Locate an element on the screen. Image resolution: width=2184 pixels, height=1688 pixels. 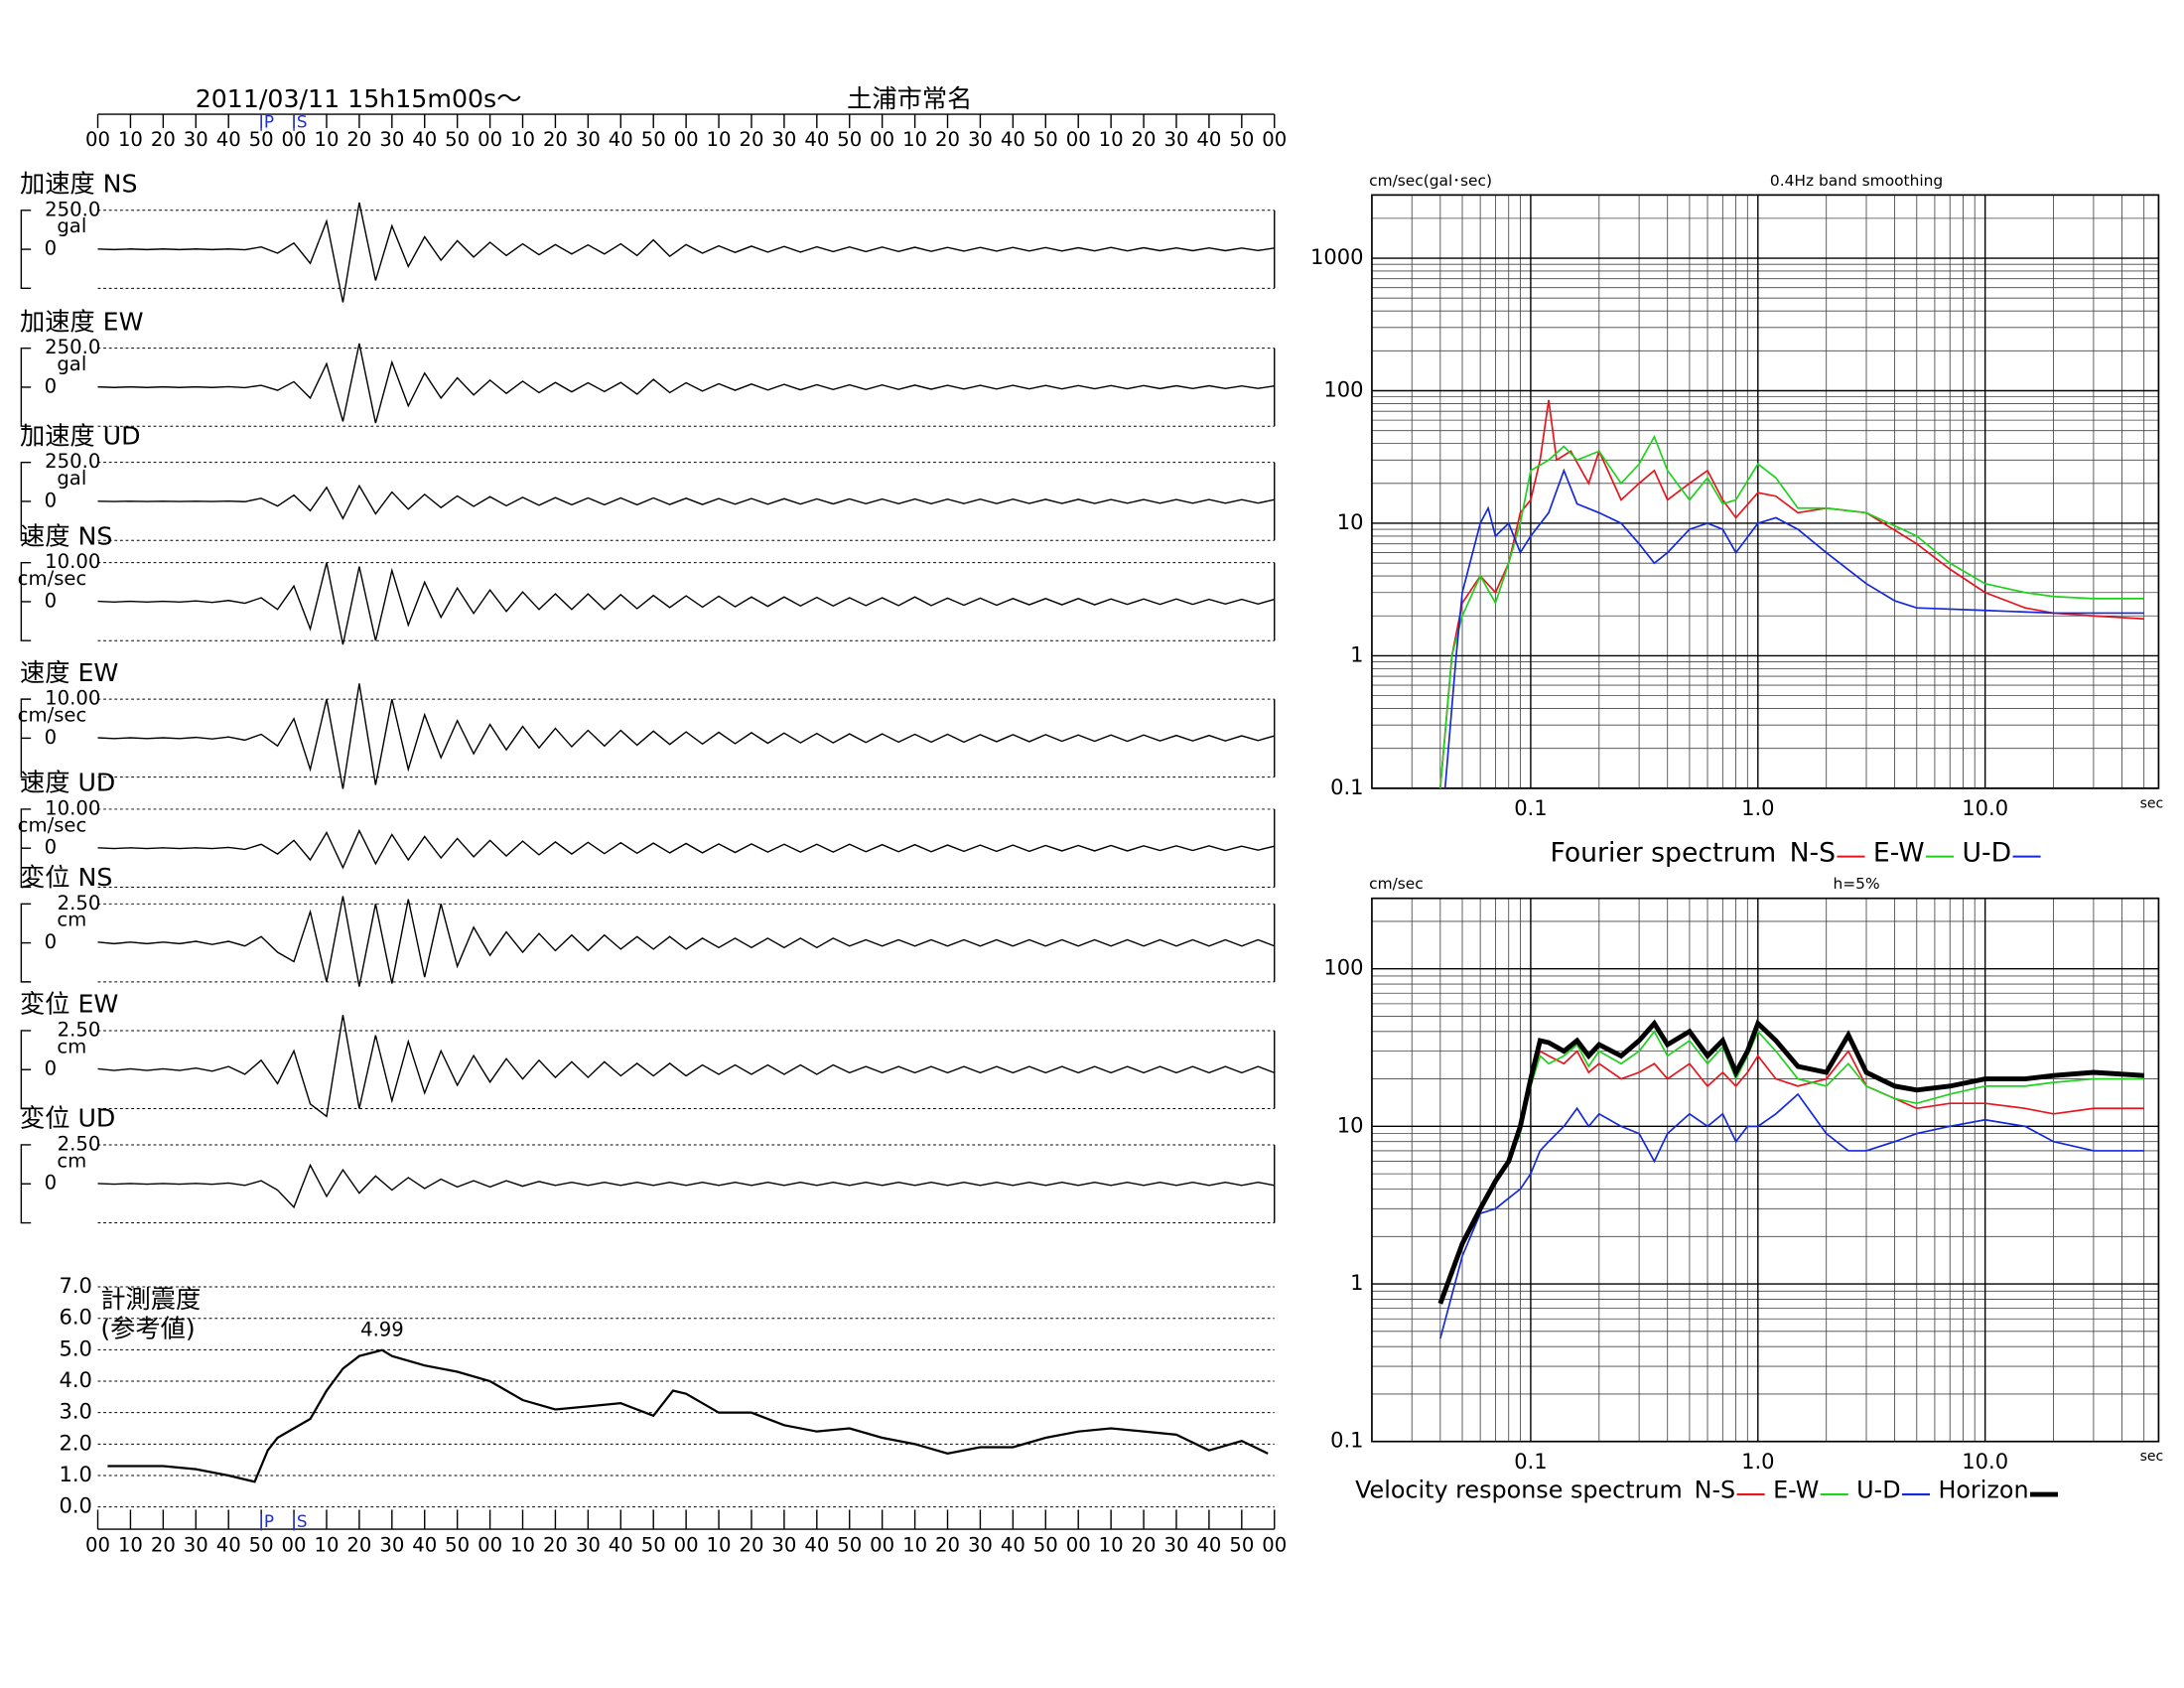
legend-title: Fourier spectrum is located at coordinates (1663, 852).